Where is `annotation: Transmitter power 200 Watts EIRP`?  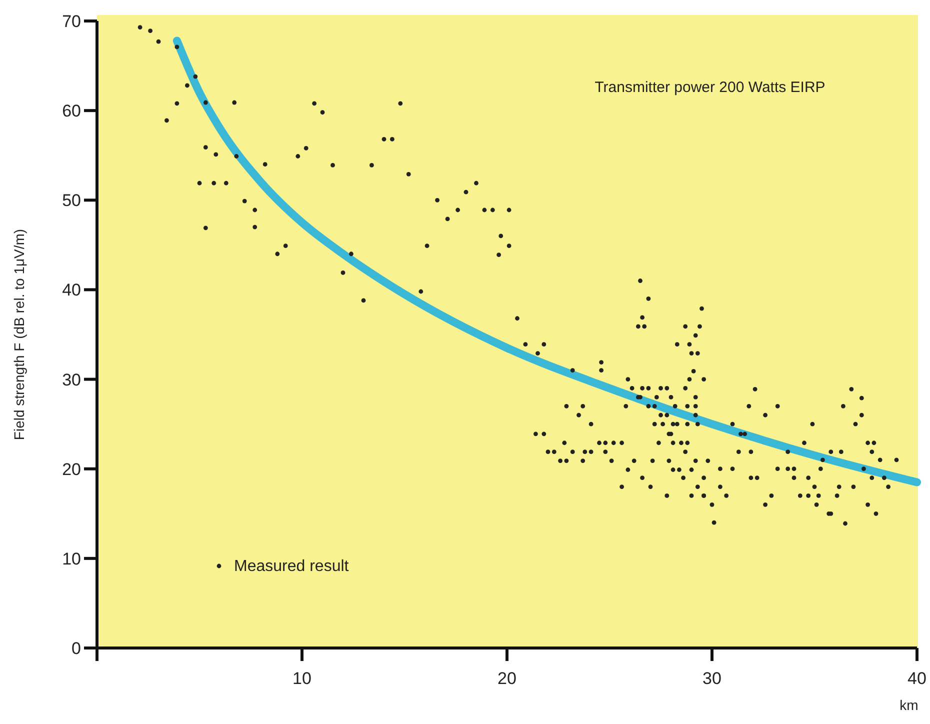 annotation: Transmitter power 200 Watts EIRP is located at coordinates (710, 87).